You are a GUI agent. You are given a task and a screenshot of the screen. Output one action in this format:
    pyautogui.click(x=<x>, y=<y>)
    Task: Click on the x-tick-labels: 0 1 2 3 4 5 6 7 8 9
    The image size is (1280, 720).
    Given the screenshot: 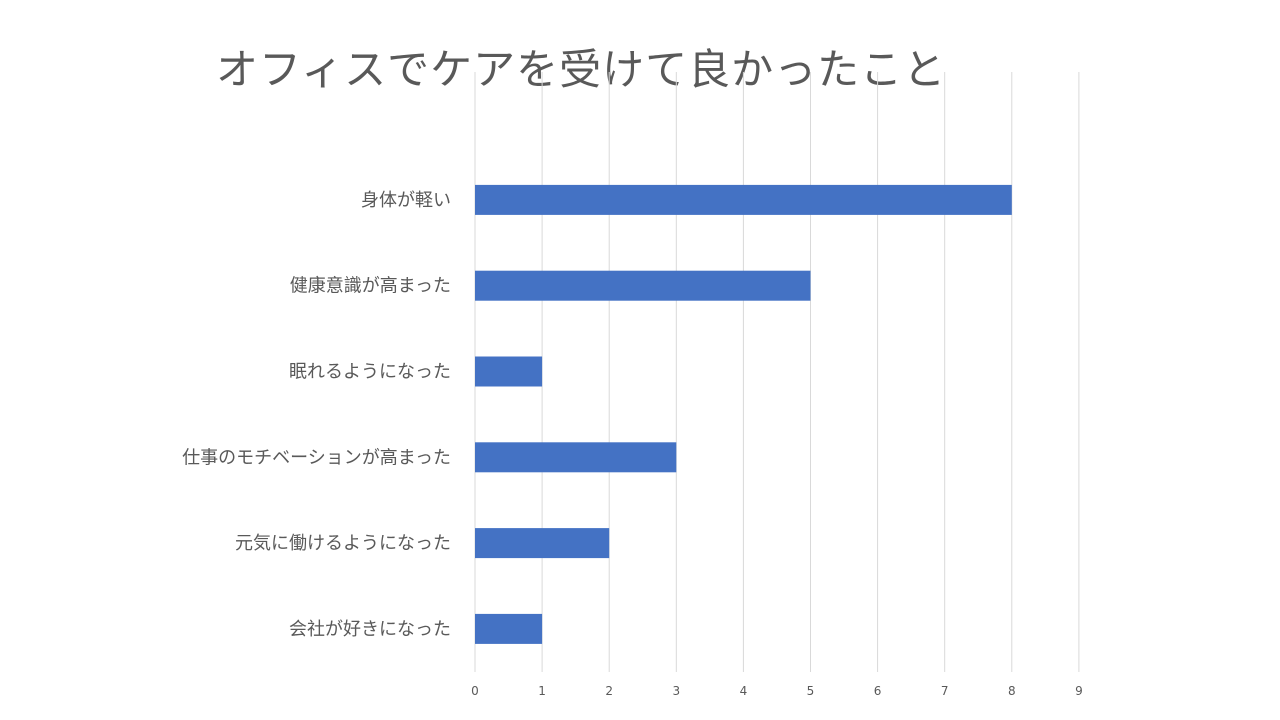 What is the action you would take?
    pyautogui.click(x=777, y=691)
    